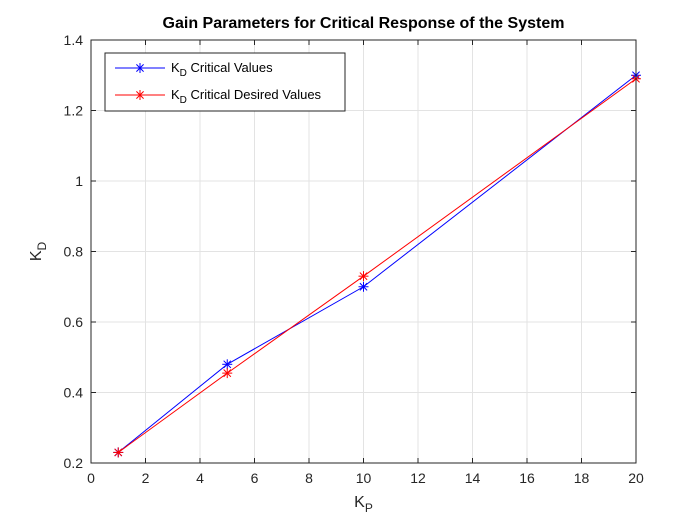 This screenshot has height=525, width=700. I want to click on x-tick-label-20: 20, so click(636, 478).